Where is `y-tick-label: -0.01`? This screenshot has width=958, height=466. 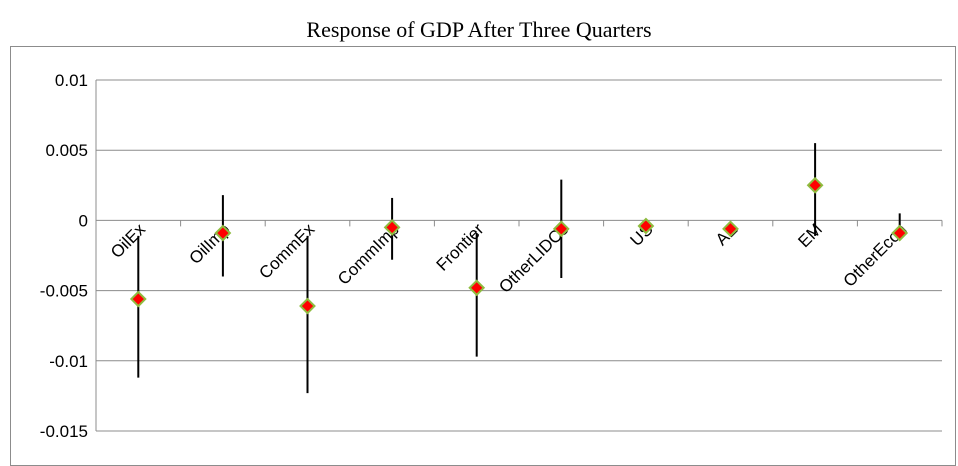
y-tick-label: -0.01 is located at coordinates (68, 361).